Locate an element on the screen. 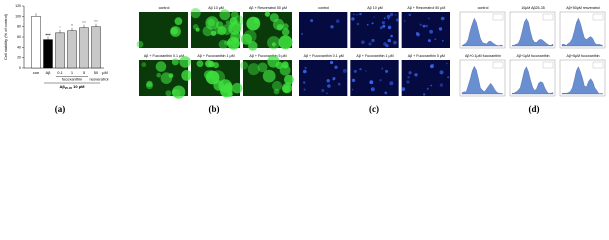 The height and width of the screenshot is (240, 609). image-caption: Aβ+0.1μM fucoxanthin is located at coordinates (483, 56).